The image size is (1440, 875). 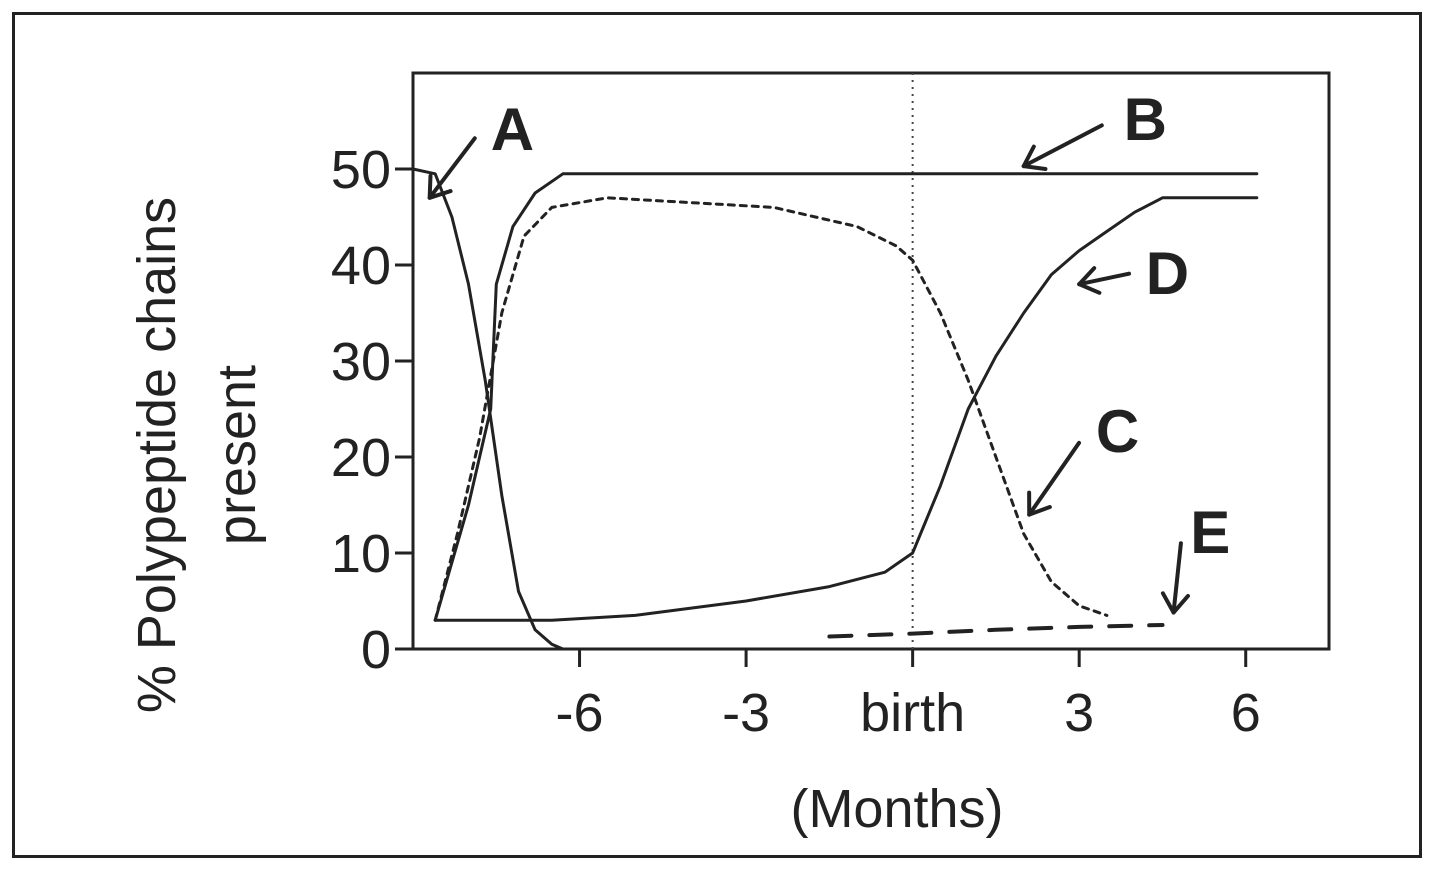 What do you see at coordinates (1054, 478) in the screenshot?
I see `series-arrow-c` at bounding box center [1054, 478].